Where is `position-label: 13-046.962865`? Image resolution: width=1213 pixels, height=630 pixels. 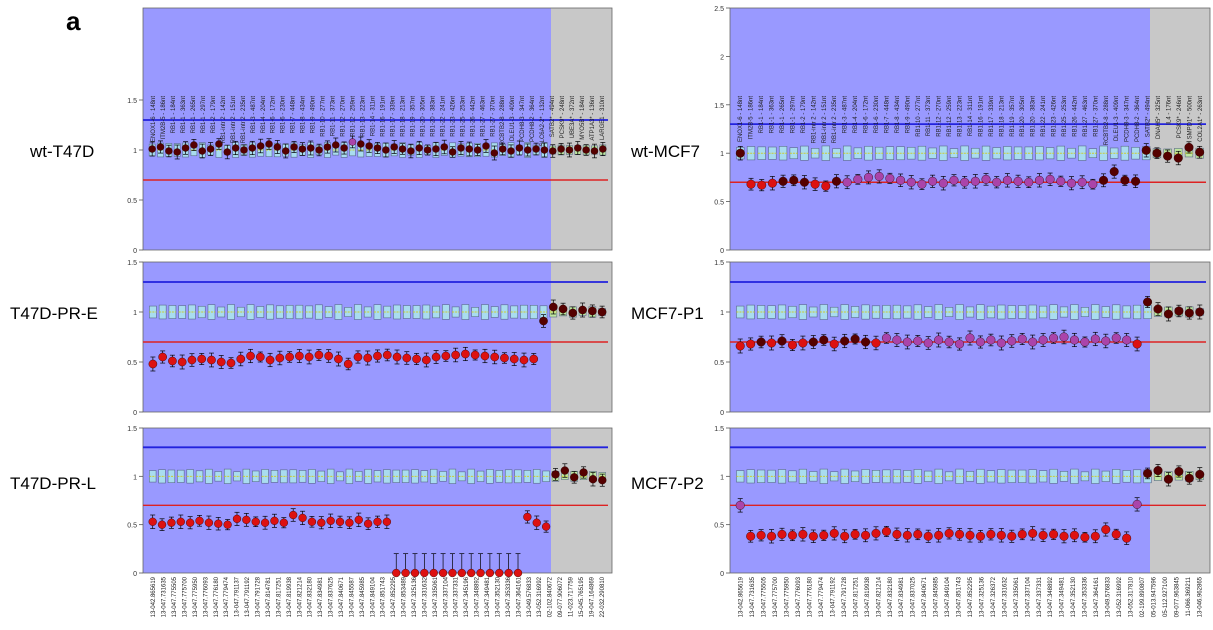 position-label: 13-046.962865 is located at coordinates (1200, 596).